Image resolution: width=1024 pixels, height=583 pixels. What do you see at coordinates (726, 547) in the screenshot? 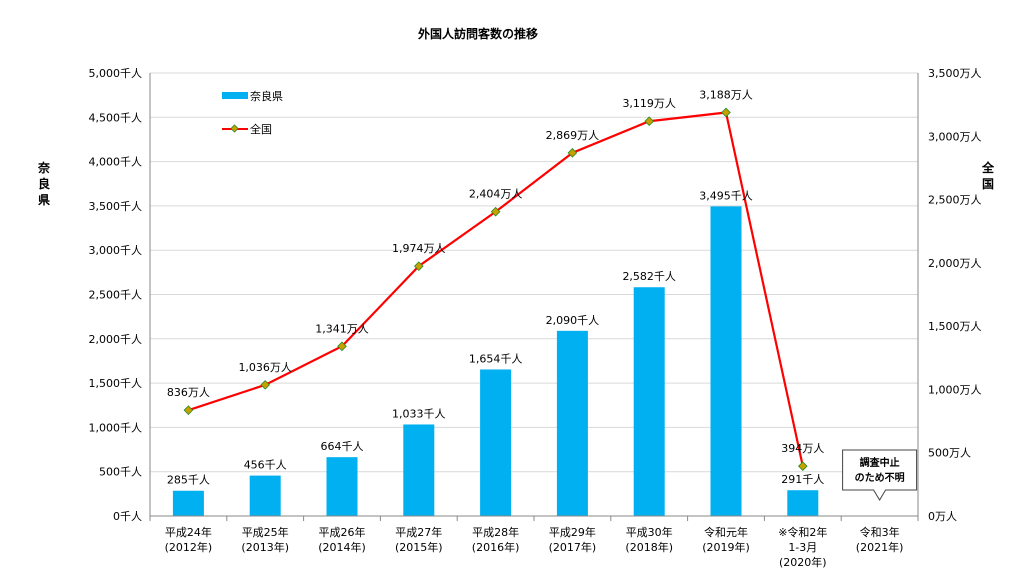
I see `x-tick-label: (2019年)` at bounding box center [726, 547].